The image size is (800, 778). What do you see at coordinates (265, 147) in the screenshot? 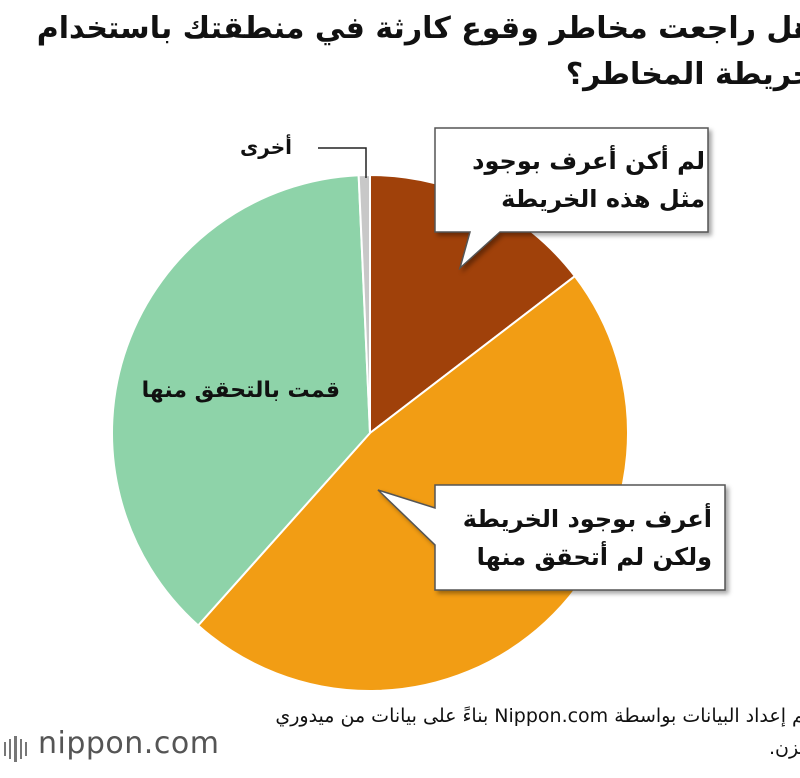
I see `slice-label: أخرى` at bounding box center [265, 147].